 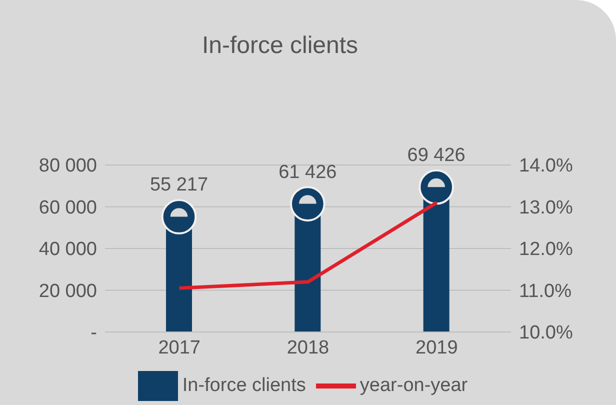 What do you see at coordinates (280, 46) in the screenshot?
I see `chart-title: In-force clients` at bounding box center [280, 46].